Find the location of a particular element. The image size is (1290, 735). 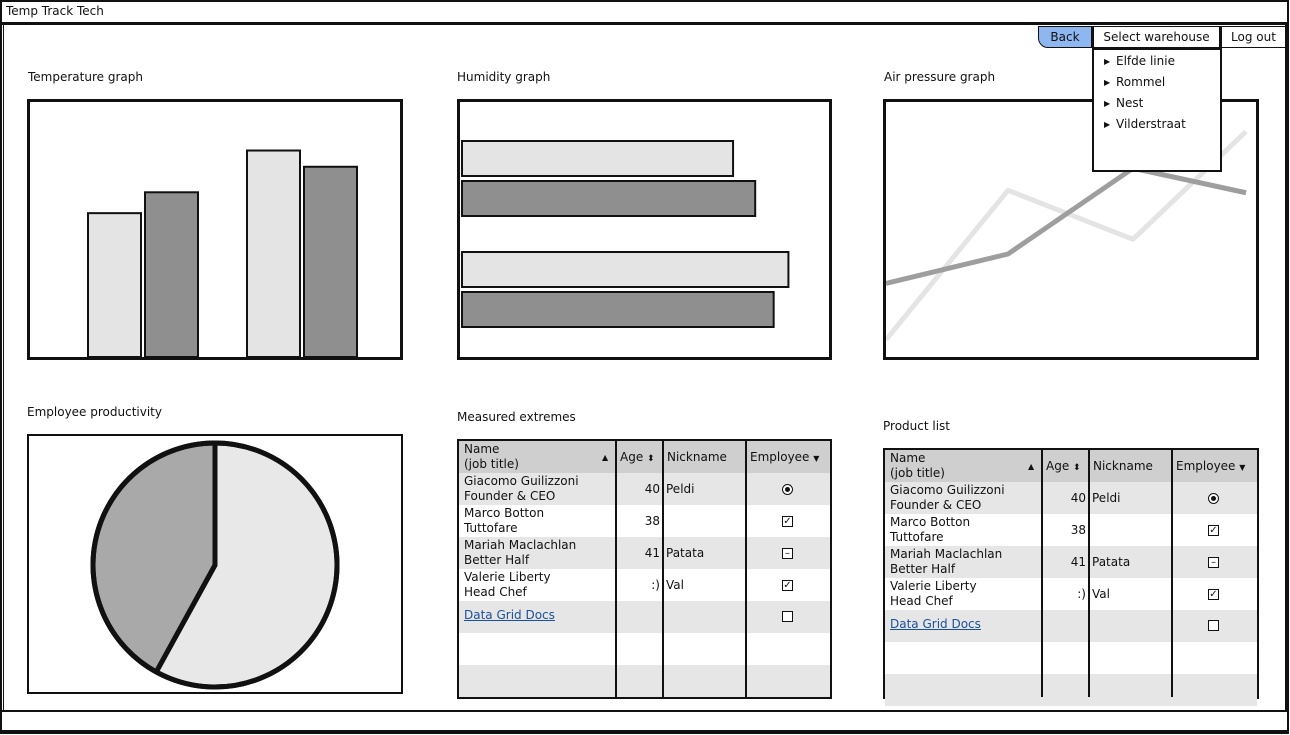

temperature-chart-svg is located at coordinates (222, 253).